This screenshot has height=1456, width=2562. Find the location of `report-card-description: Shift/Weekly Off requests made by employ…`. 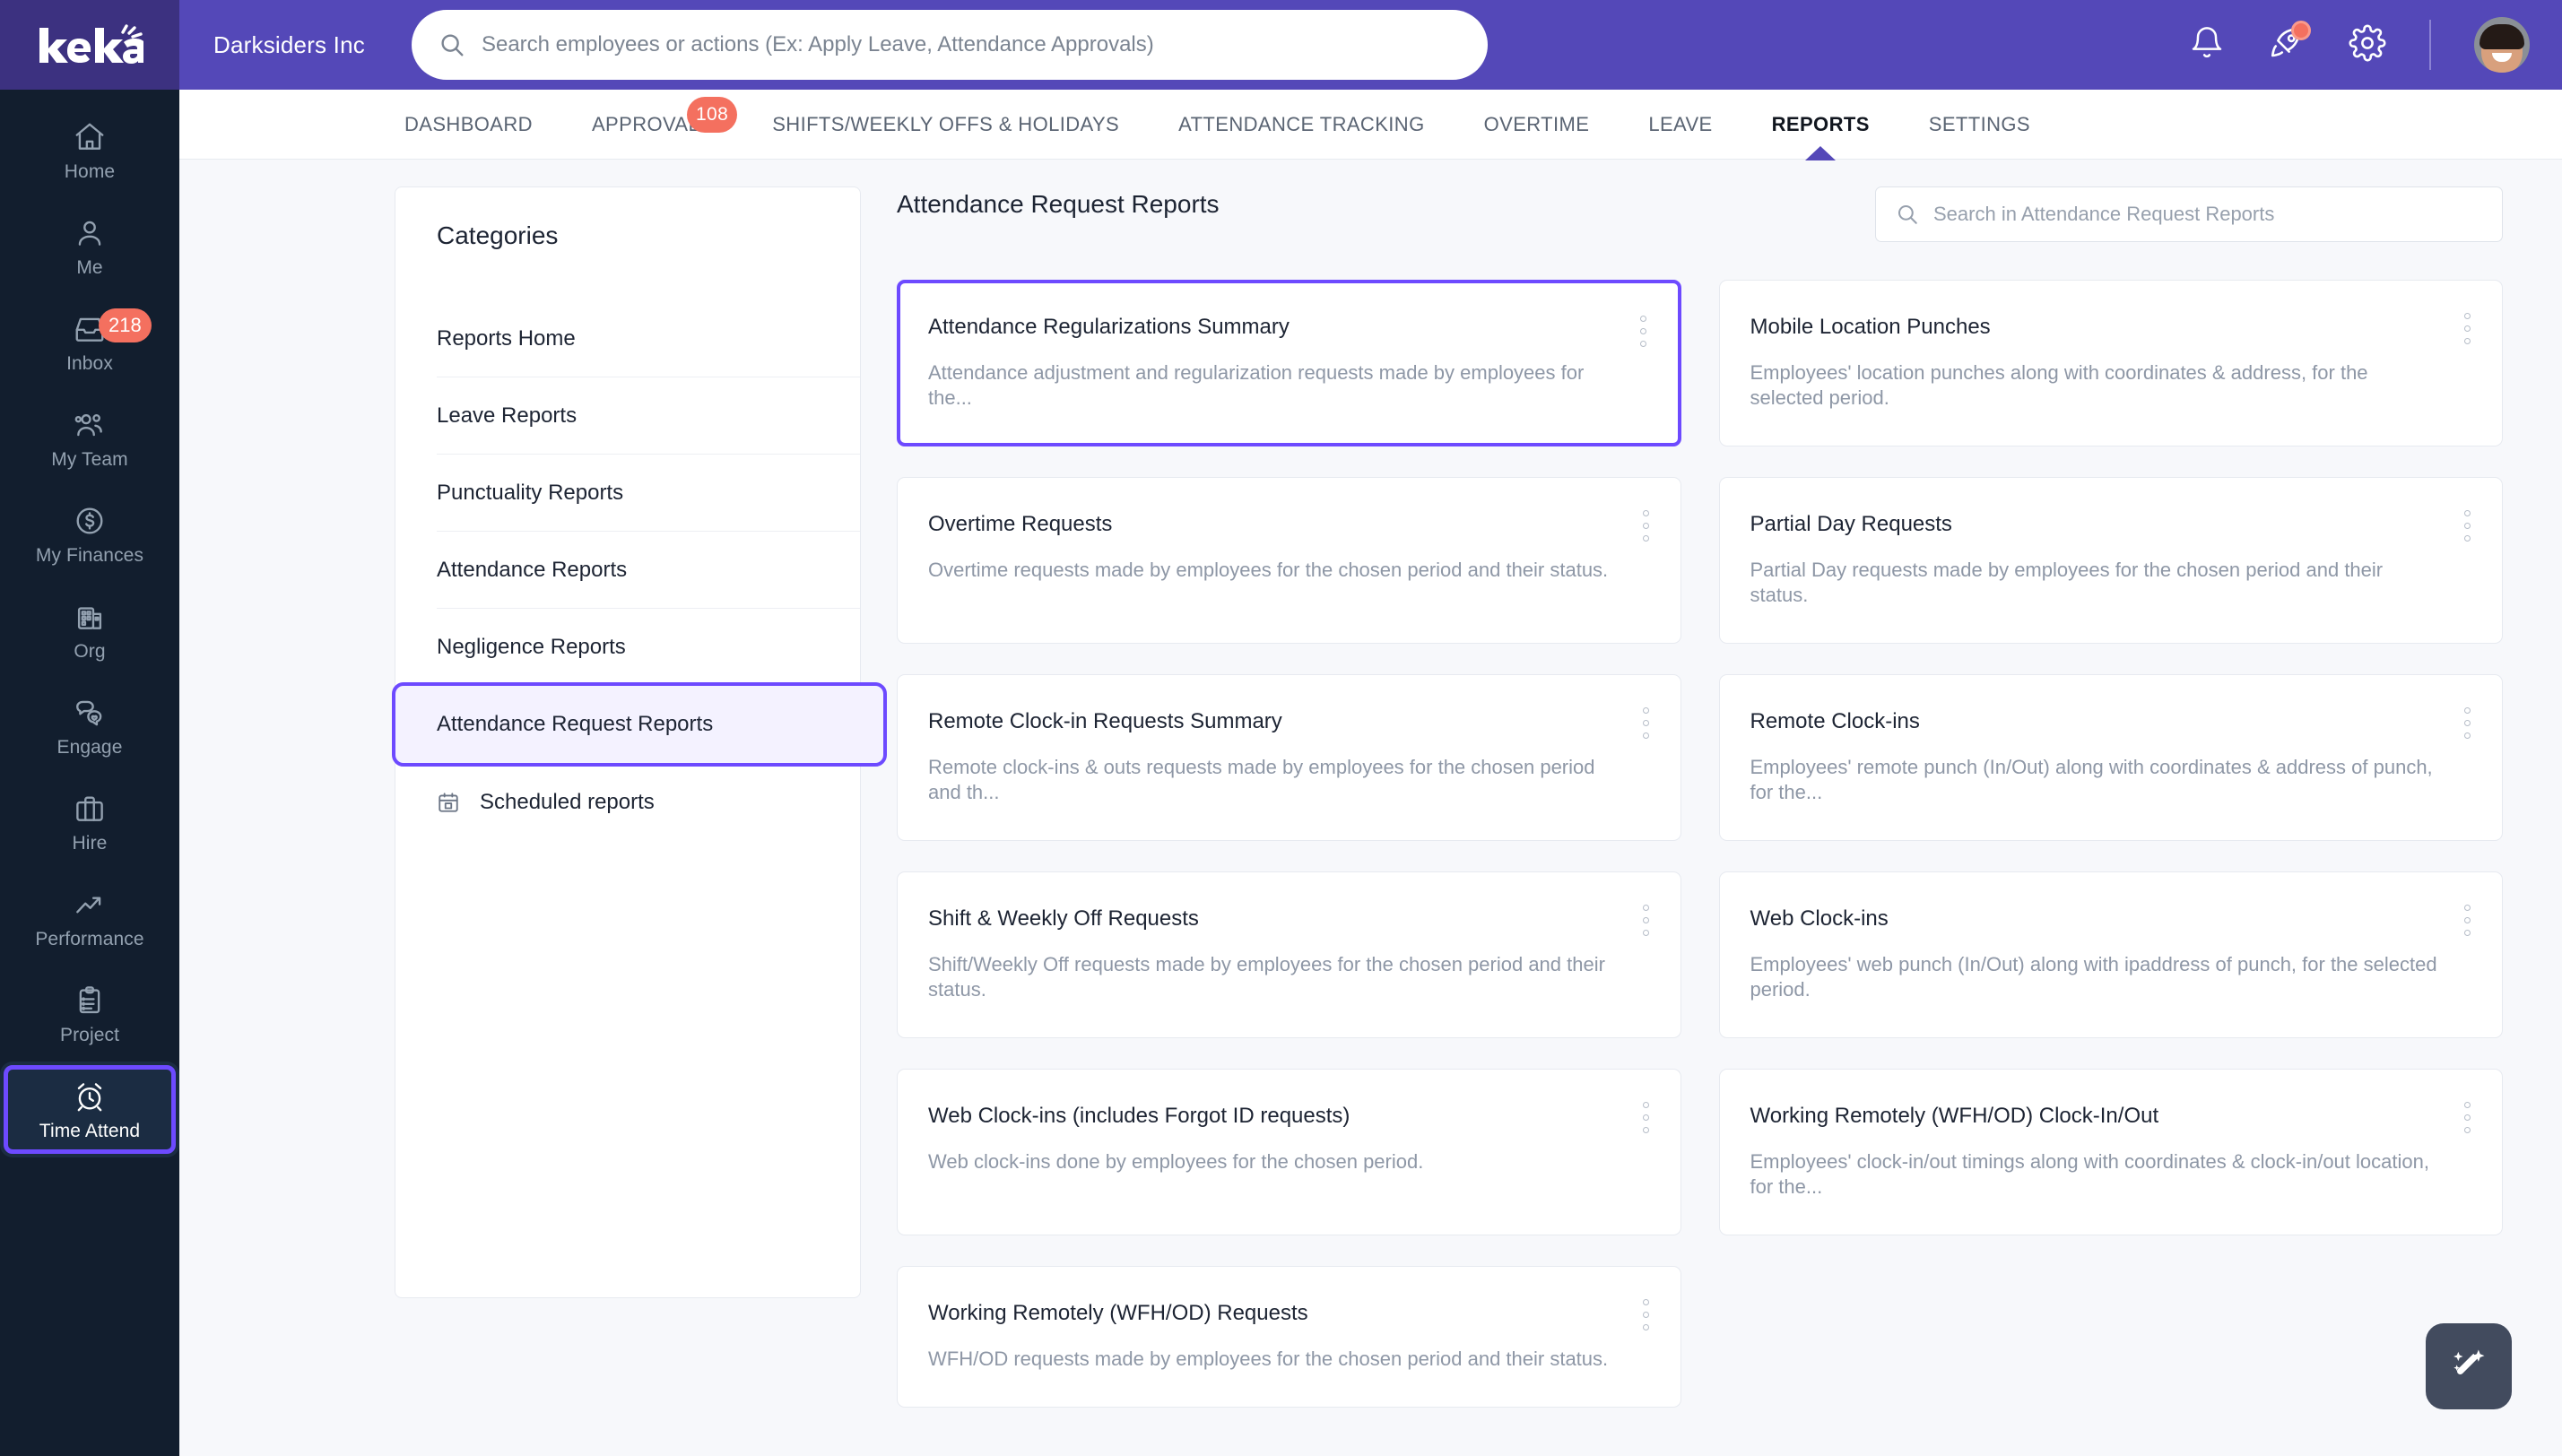

report-card-description: Shift/Weekly Off requests made by employ… is located at coordinates (1266, 976).